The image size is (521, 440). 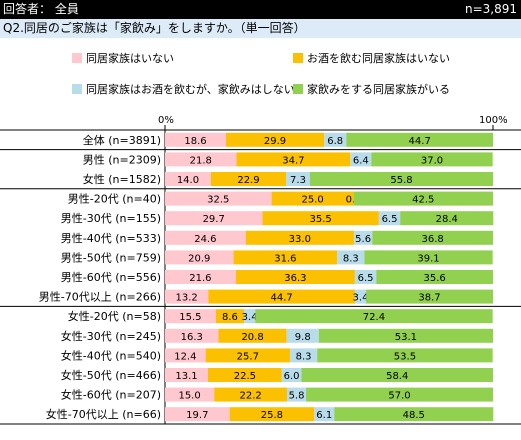 I want to click on legend-item-3: 同居家族はお酒を飲むが、家飲みはしない, so click(x=183, y=90).